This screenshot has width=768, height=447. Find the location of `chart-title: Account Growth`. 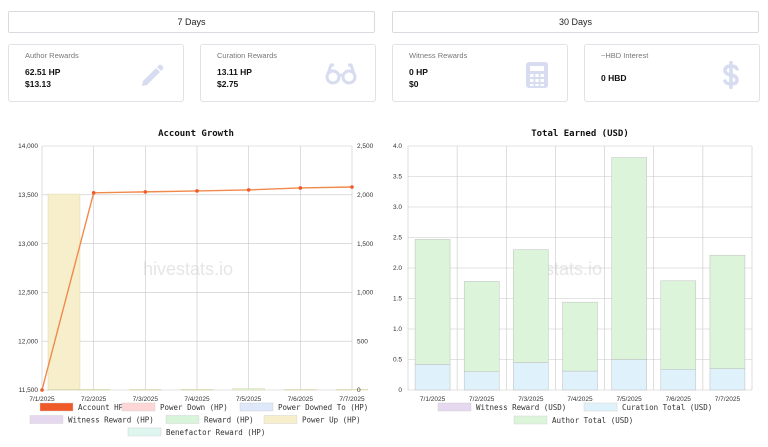

chart-title: Account Growth is located at coordinates (196, 134).